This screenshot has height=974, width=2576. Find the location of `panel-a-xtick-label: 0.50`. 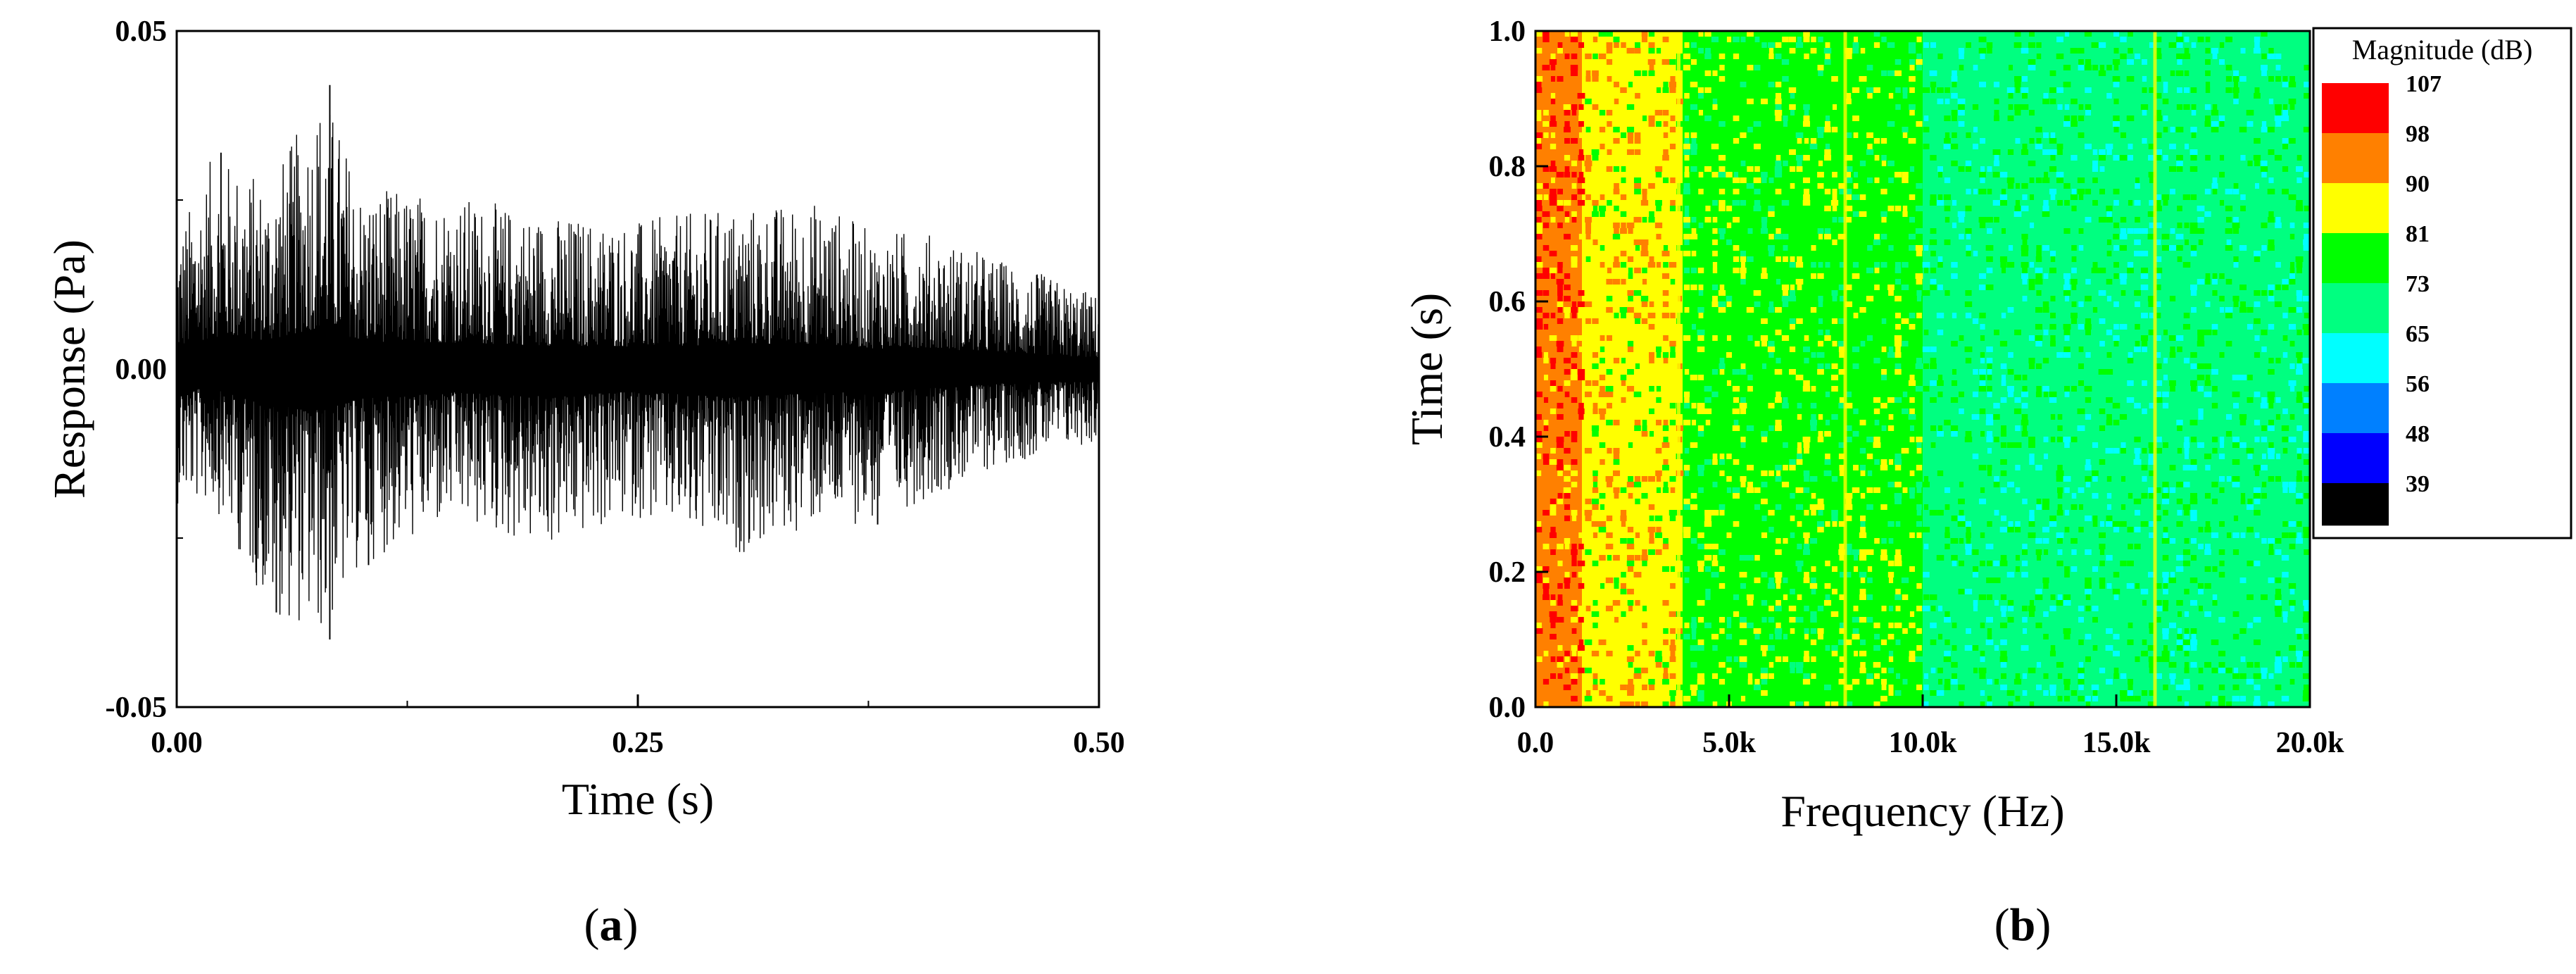

panel-a-xtick-label: 0.50 is located at coordinates (1099, 743).